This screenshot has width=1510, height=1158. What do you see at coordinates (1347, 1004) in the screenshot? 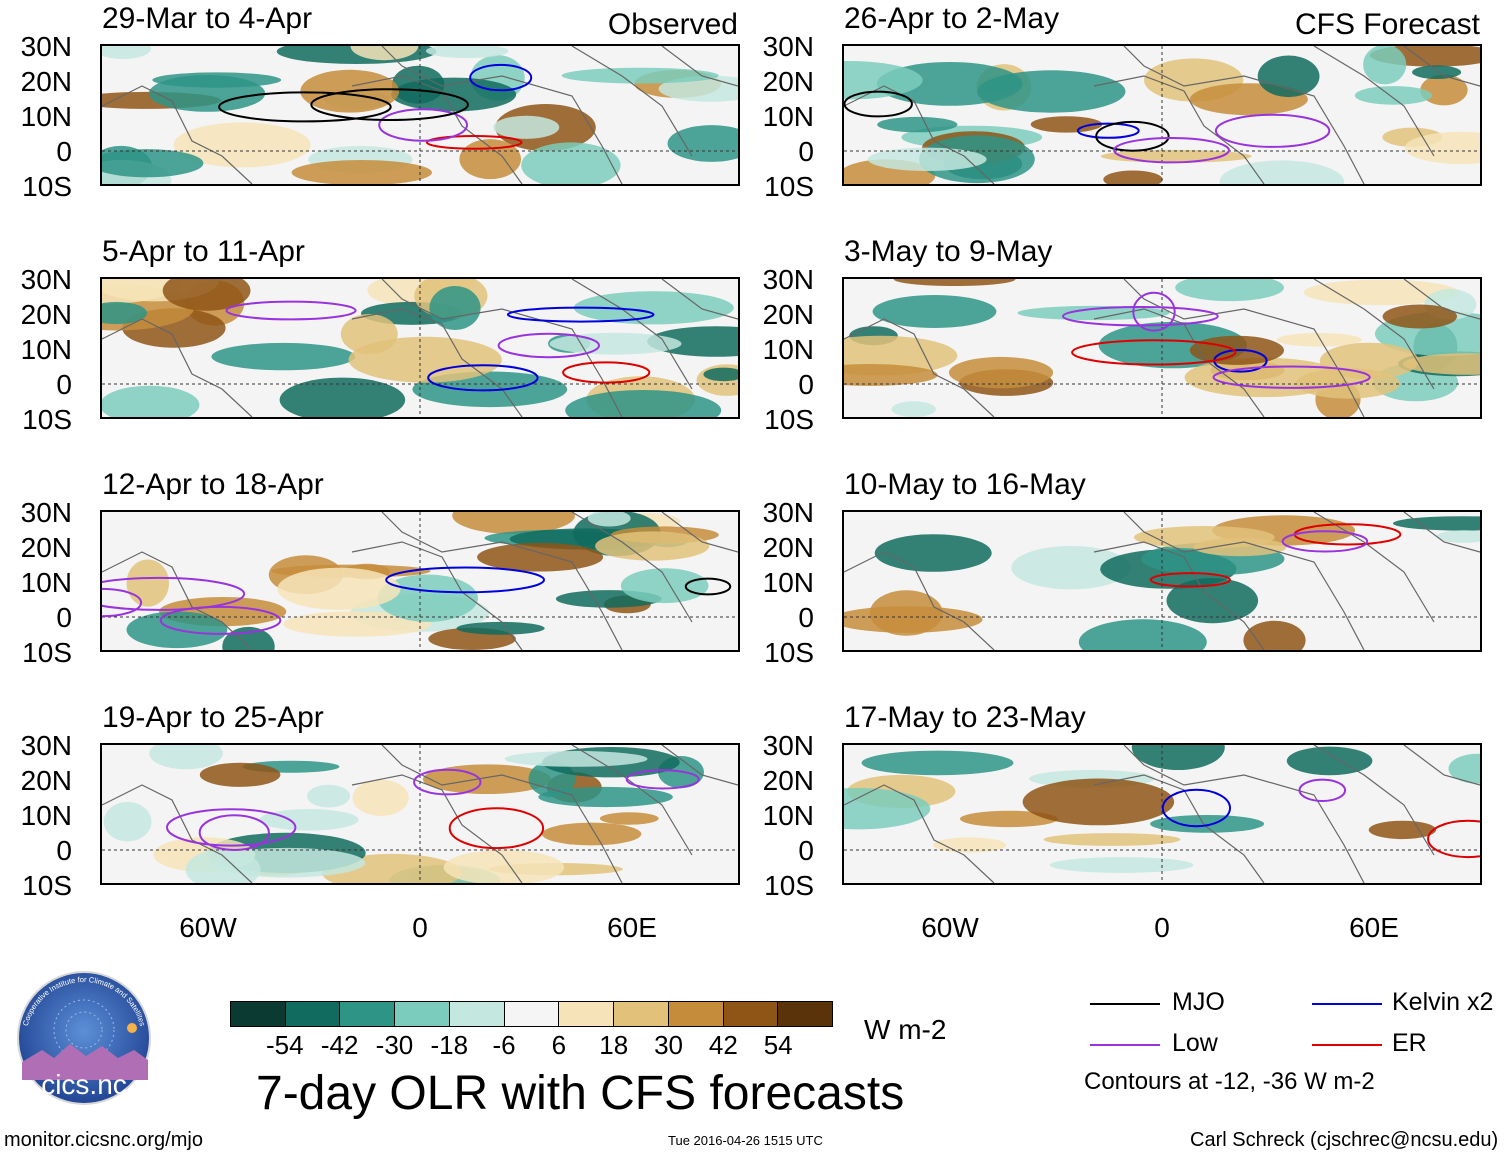
I see `legend-line-kelvin` at bounding box center [1347, 1004].